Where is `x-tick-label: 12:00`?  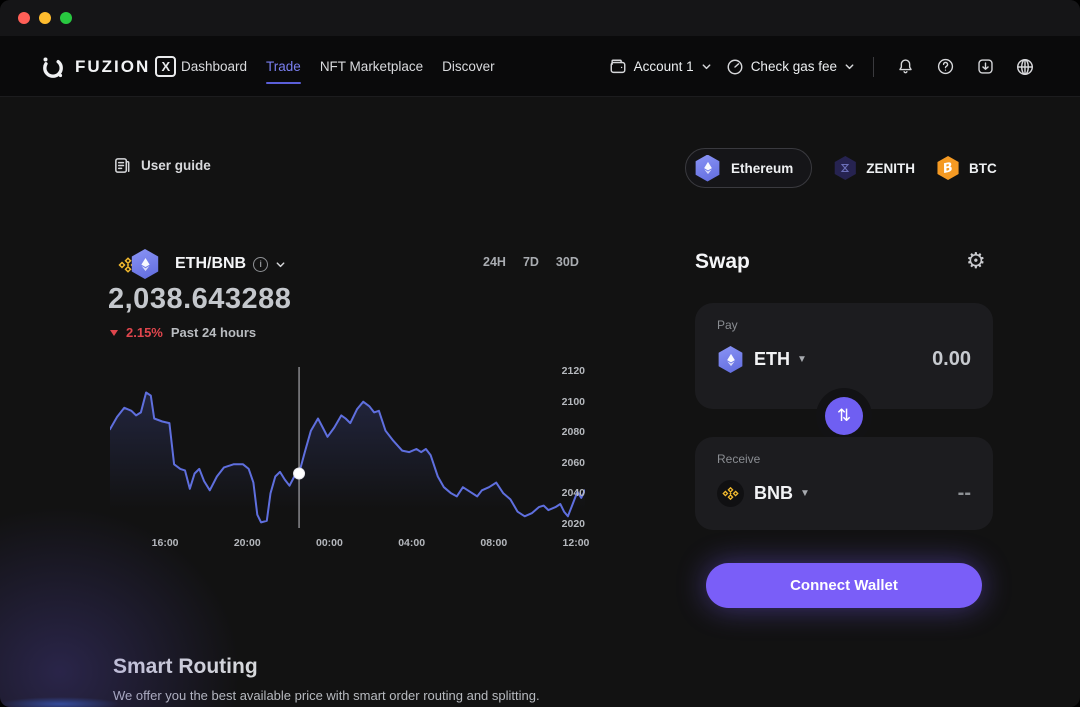 x-tick-label: 12:00 is located at coordinates (576, 543).